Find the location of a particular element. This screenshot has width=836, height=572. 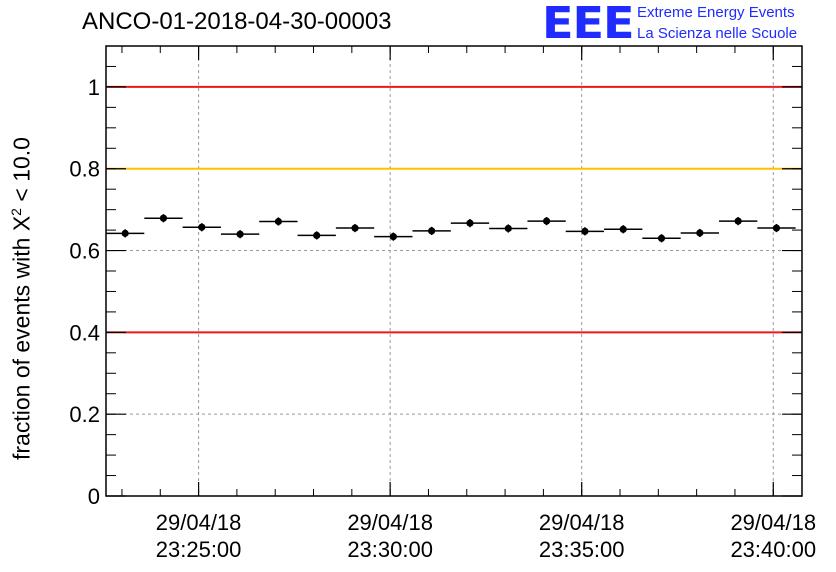

y-tick-label: 0.4 is located at coordinates (84, 332).